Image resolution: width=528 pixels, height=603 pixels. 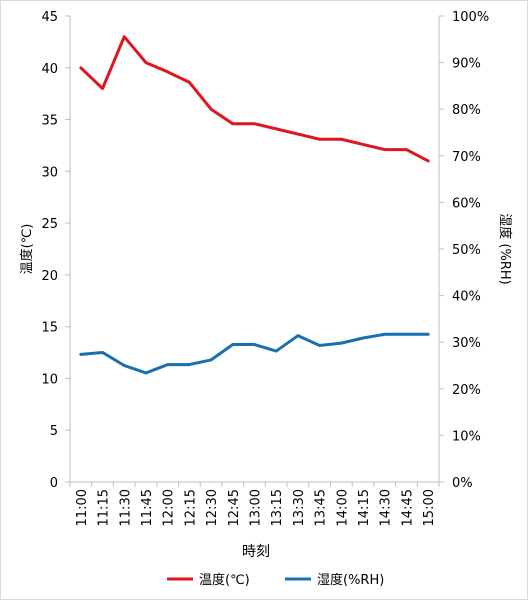 I want to click on x-tick-label: 14:15, so click(x=364, y=507).